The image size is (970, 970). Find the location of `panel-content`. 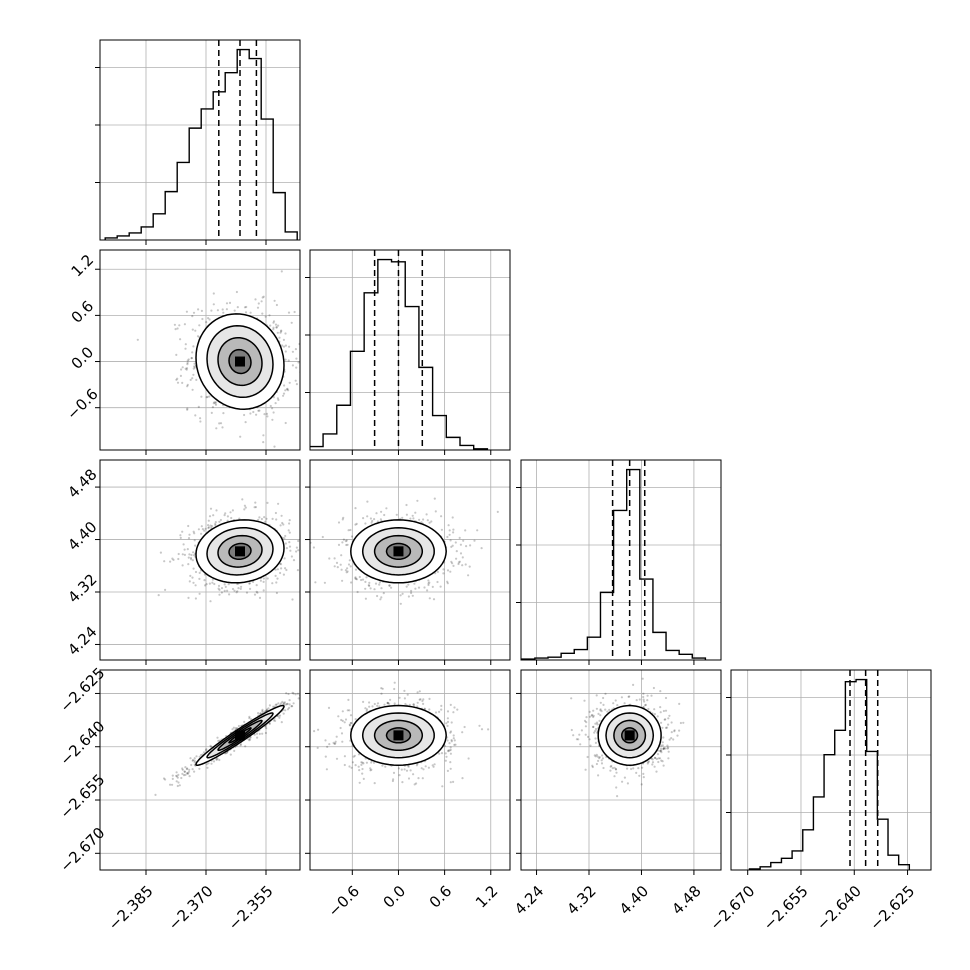

panel-content is located at coordinates (621, 770).